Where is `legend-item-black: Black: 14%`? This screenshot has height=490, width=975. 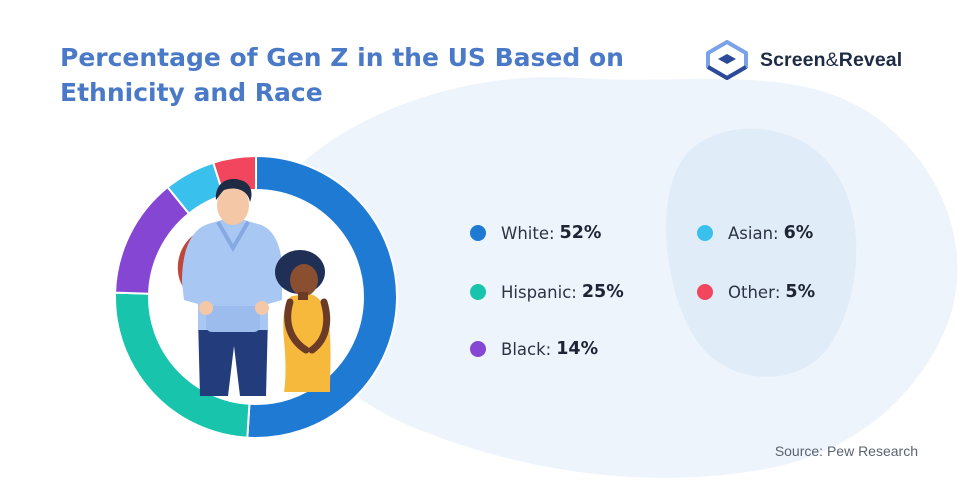
legend-item-black: Black: 14% is located at coordinates (534, 349).